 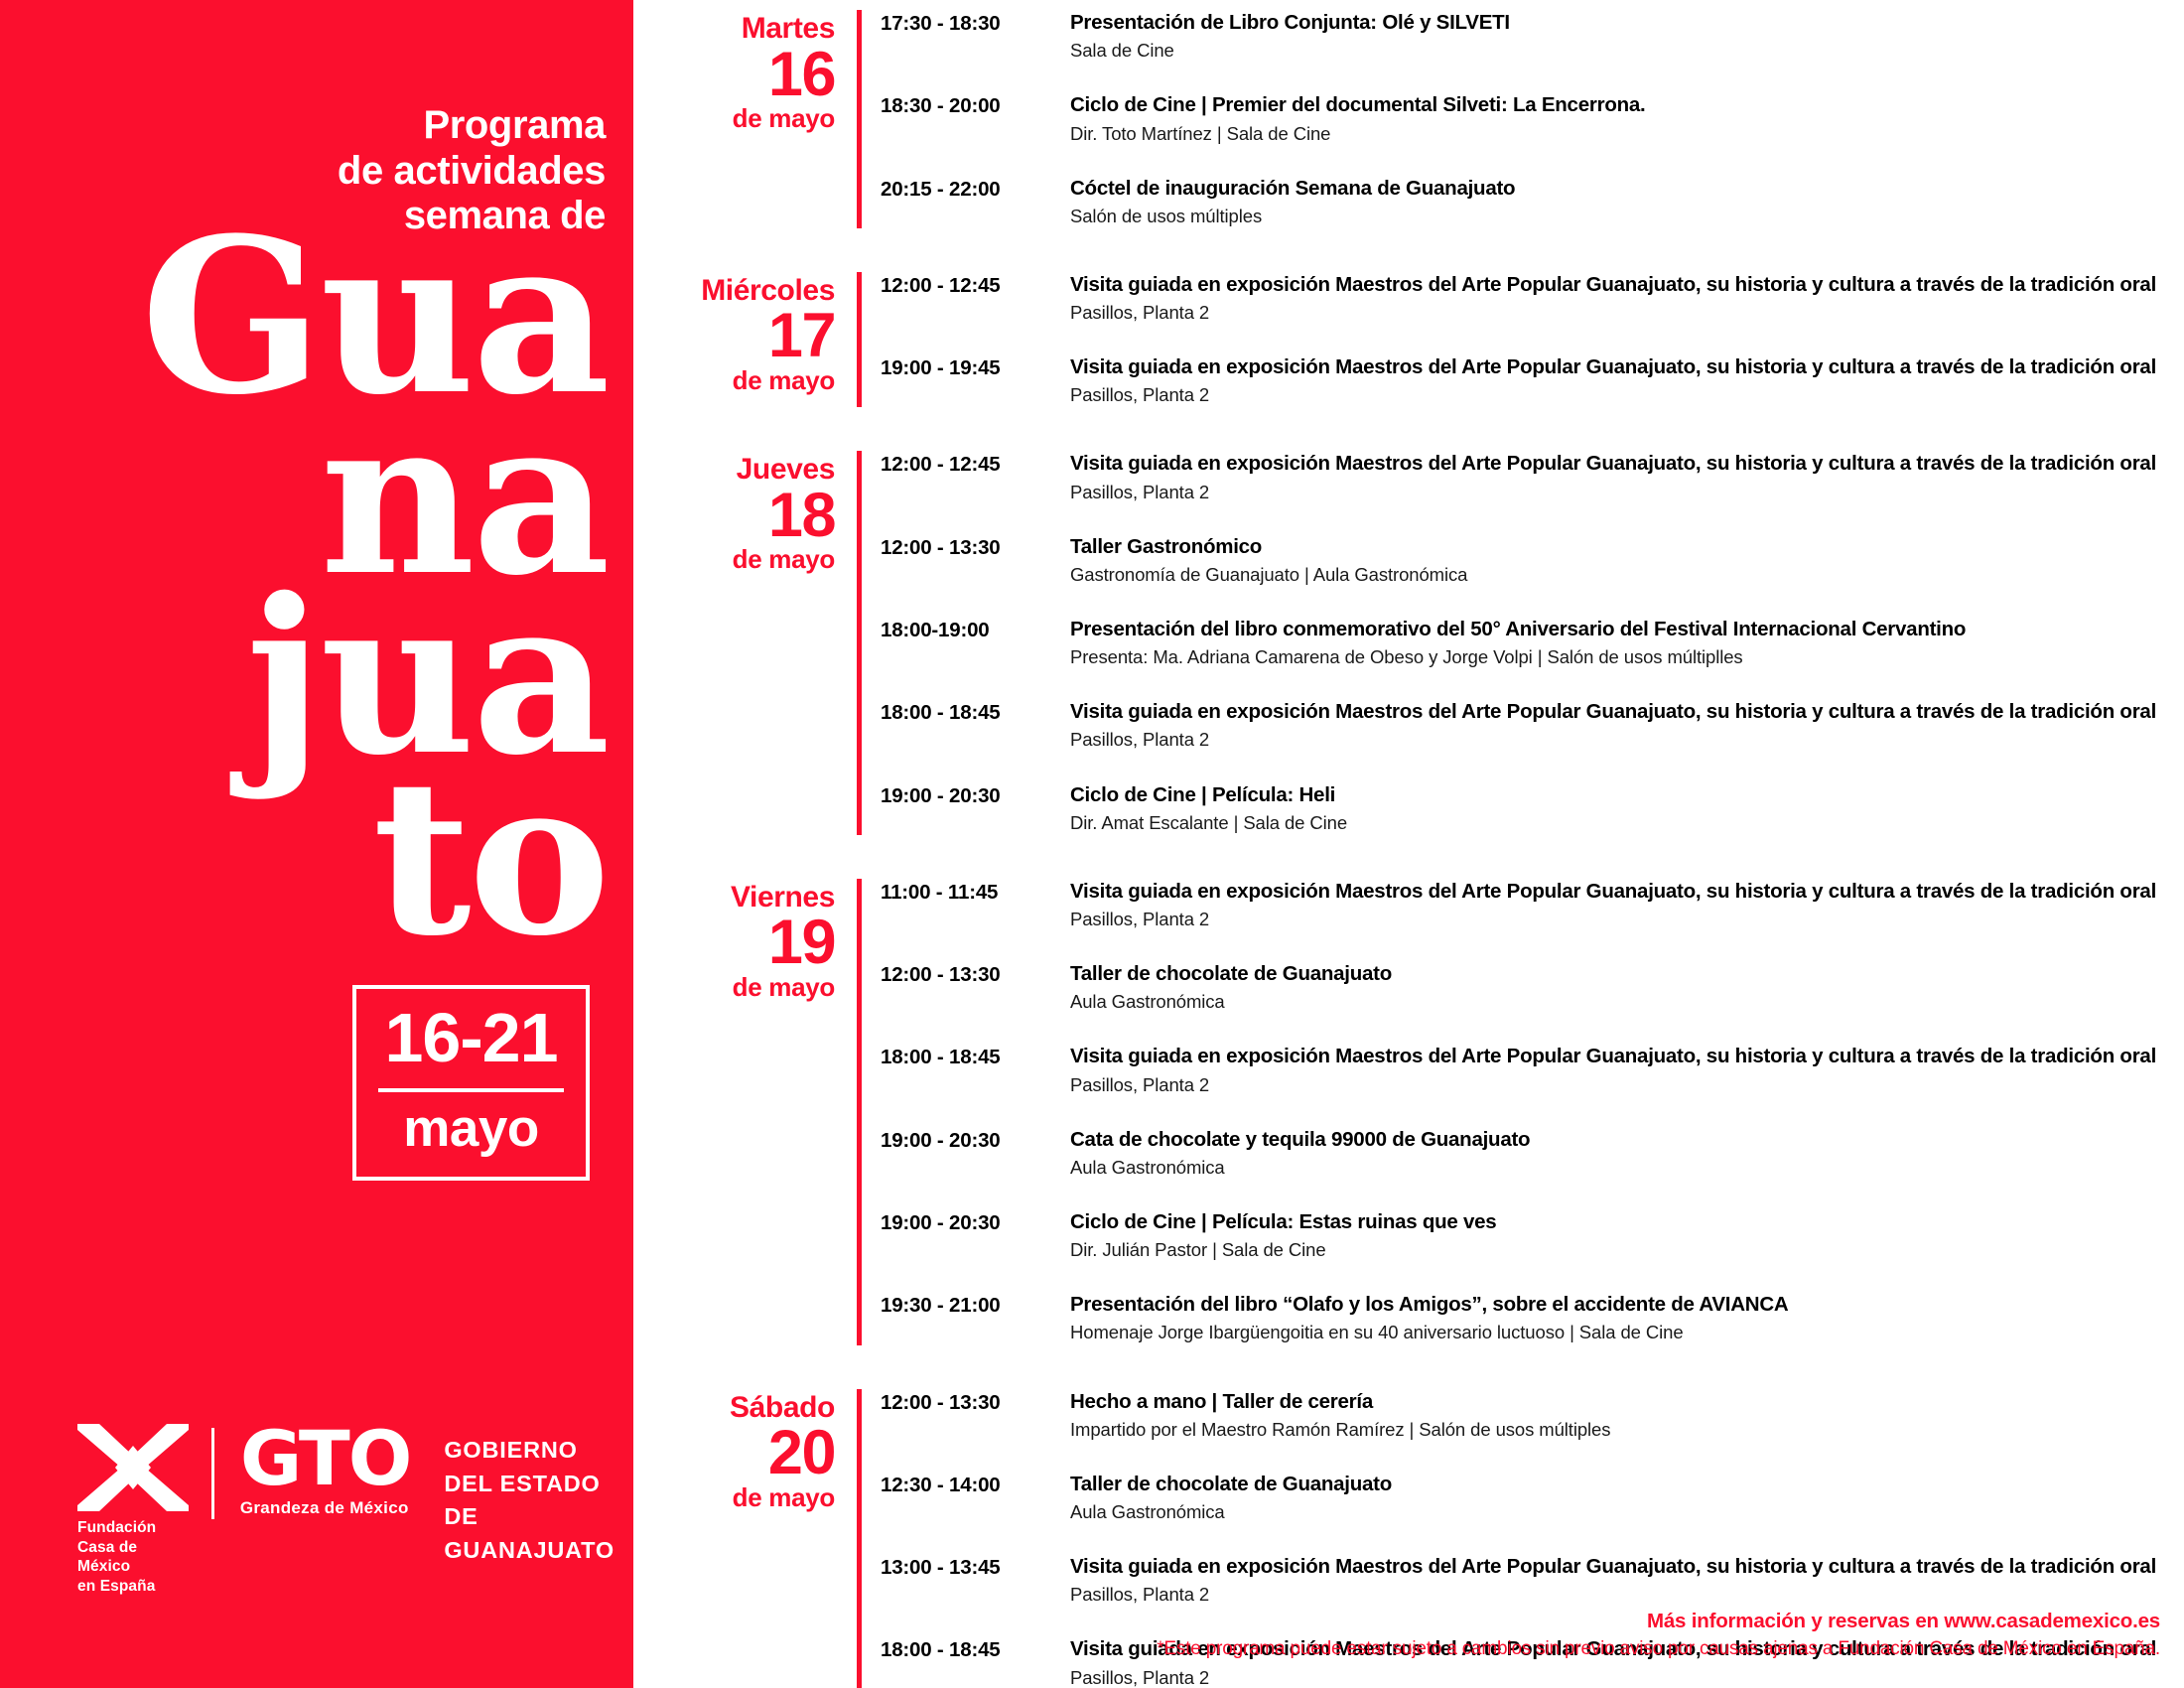 I want to click on event-title: Taller de chocolate de Guanajuato, so click(x=1231, y=1483).